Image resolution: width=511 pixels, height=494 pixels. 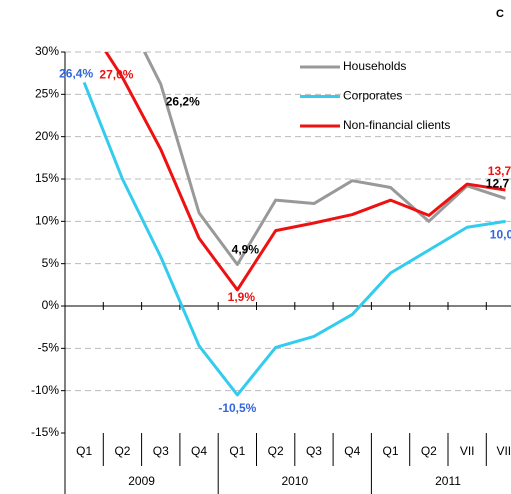 What do you see at coordinates (498, 184) in the screenshot?
I see `data-label: 12,7` at bounding box center [498, 184].